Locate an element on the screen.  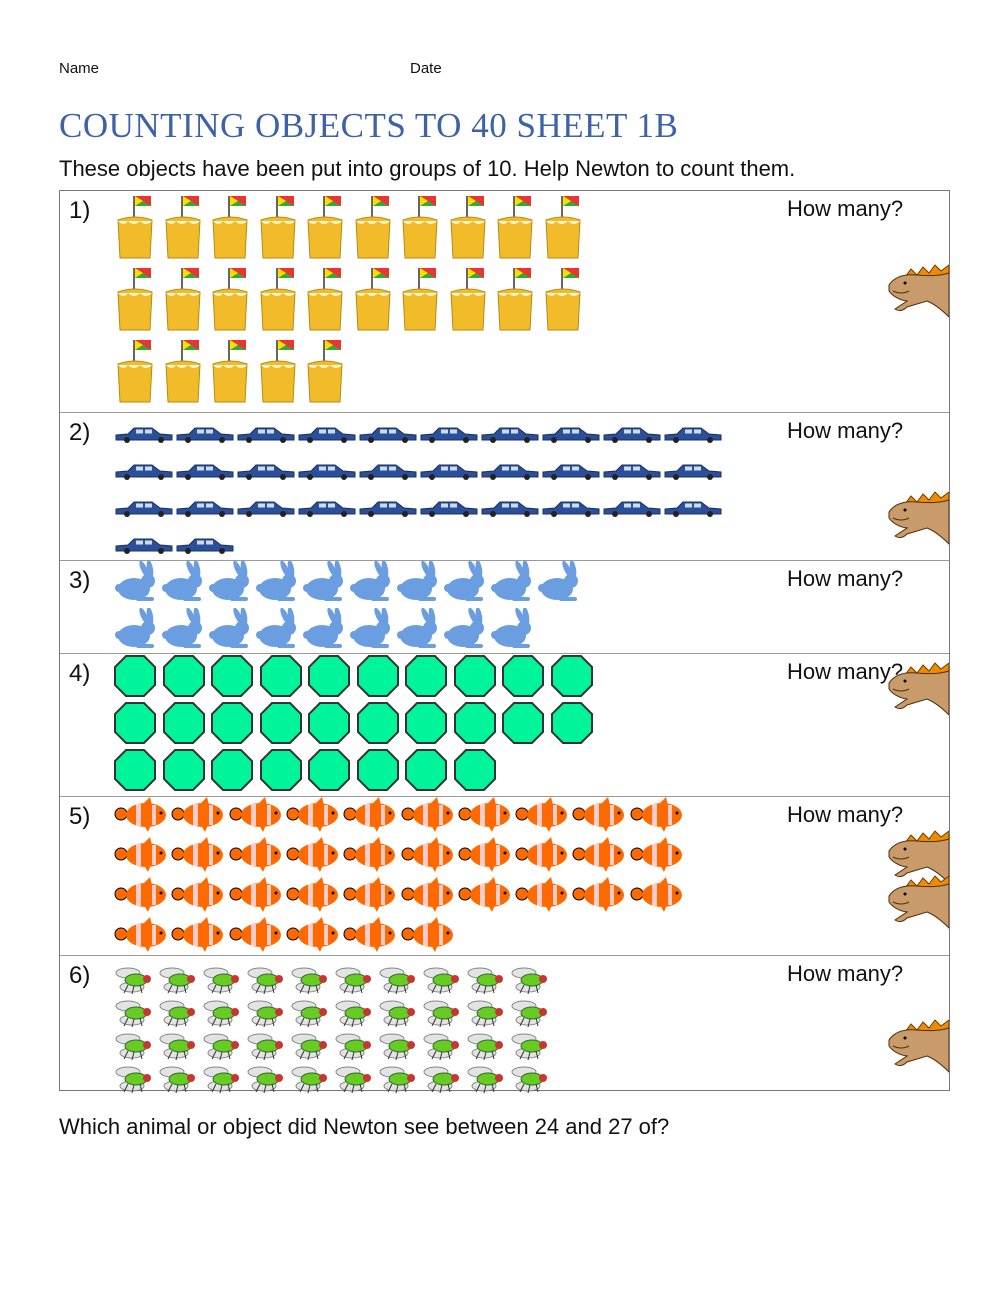
section-2: 2) How many? is located at coordinates (505, 486).